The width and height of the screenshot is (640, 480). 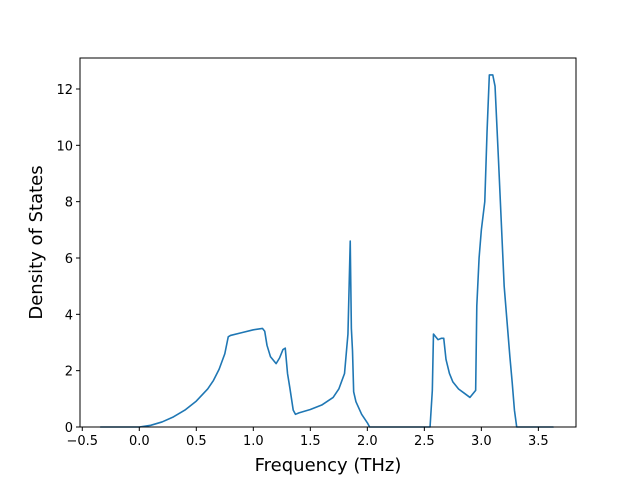 What do you see at coordinates (196, 441) in the screenshot?
I see `x-tick-label: 0.5` at bounding box center [196, 441].